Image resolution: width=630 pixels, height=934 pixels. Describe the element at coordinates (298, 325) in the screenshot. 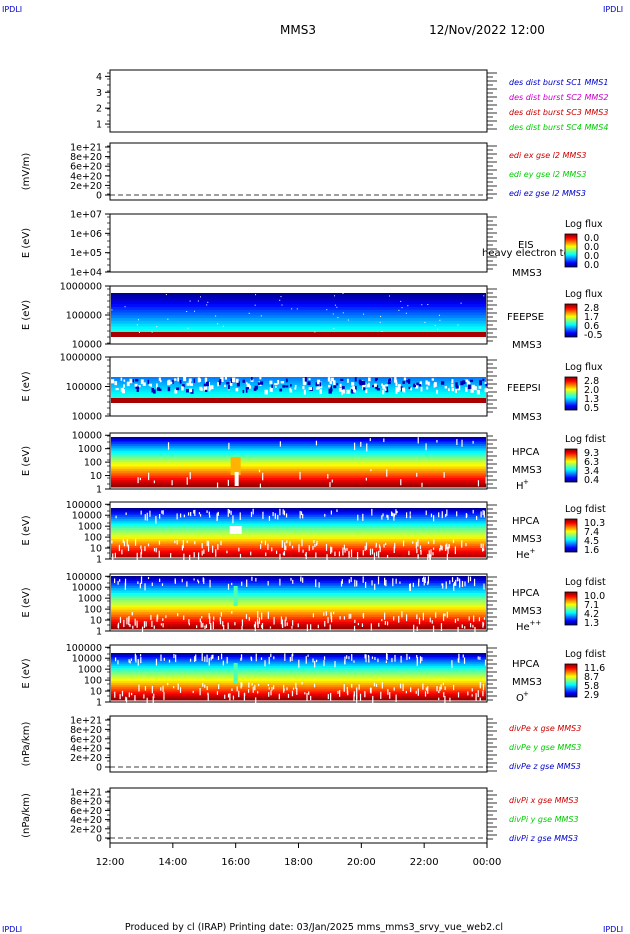

I see `panel-feepse-row` at that location.